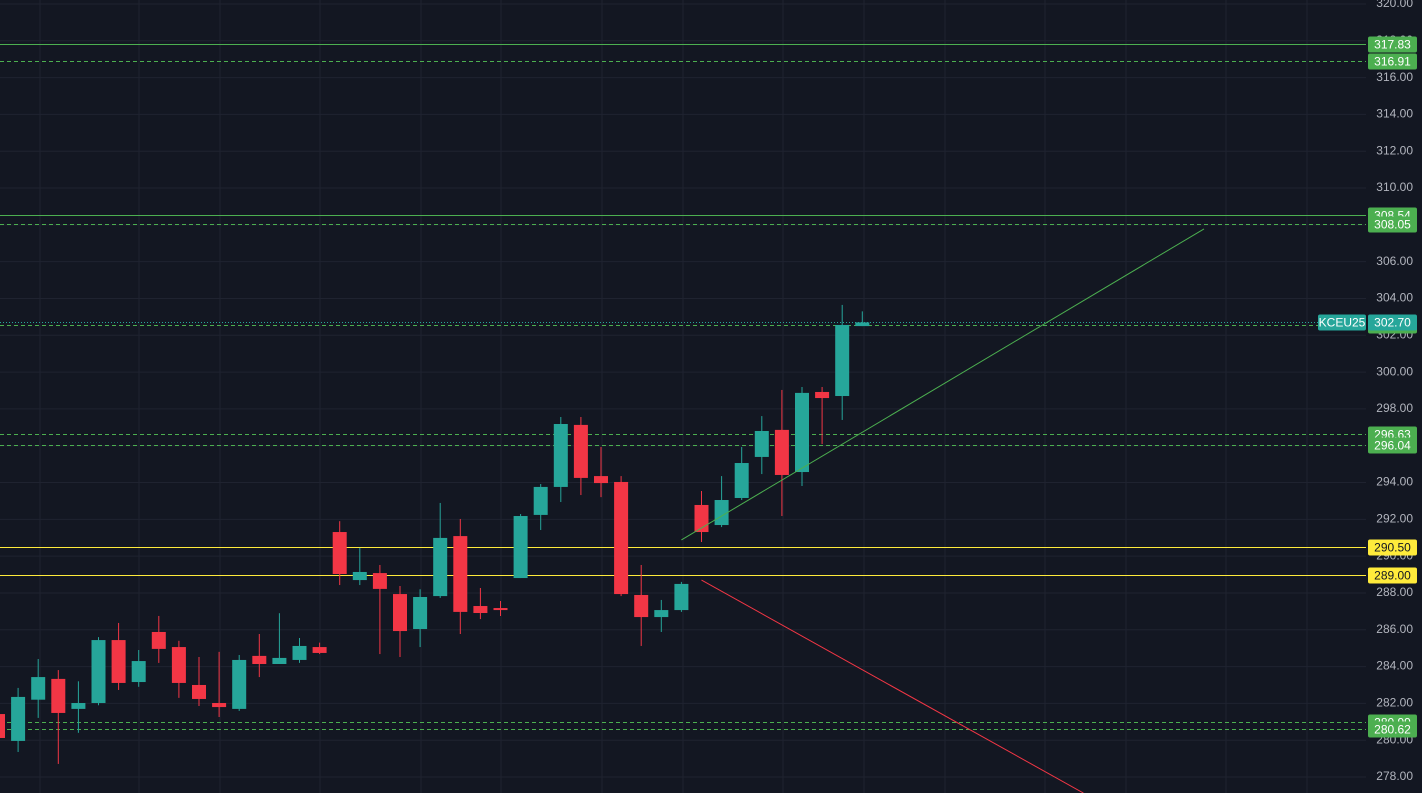 Image resolution: width=1422 pixels, height=793 pixels. What do you see at coordinates (1394, 703) in the screenshot?
I see `y-tick-label: 282.00` at bounding box center [1394, 703].